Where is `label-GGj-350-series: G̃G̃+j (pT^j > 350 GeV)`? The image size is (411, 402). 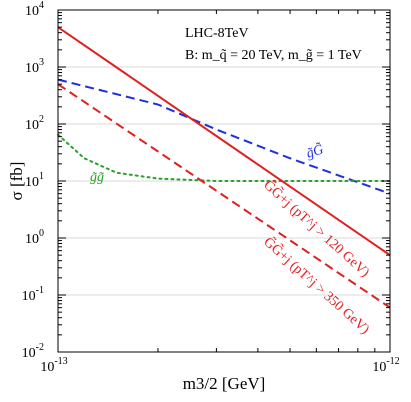
label-GGj-350-series: G̃G̃+j (pT^j > 350 GeV) is located at coordinates (316, 285).